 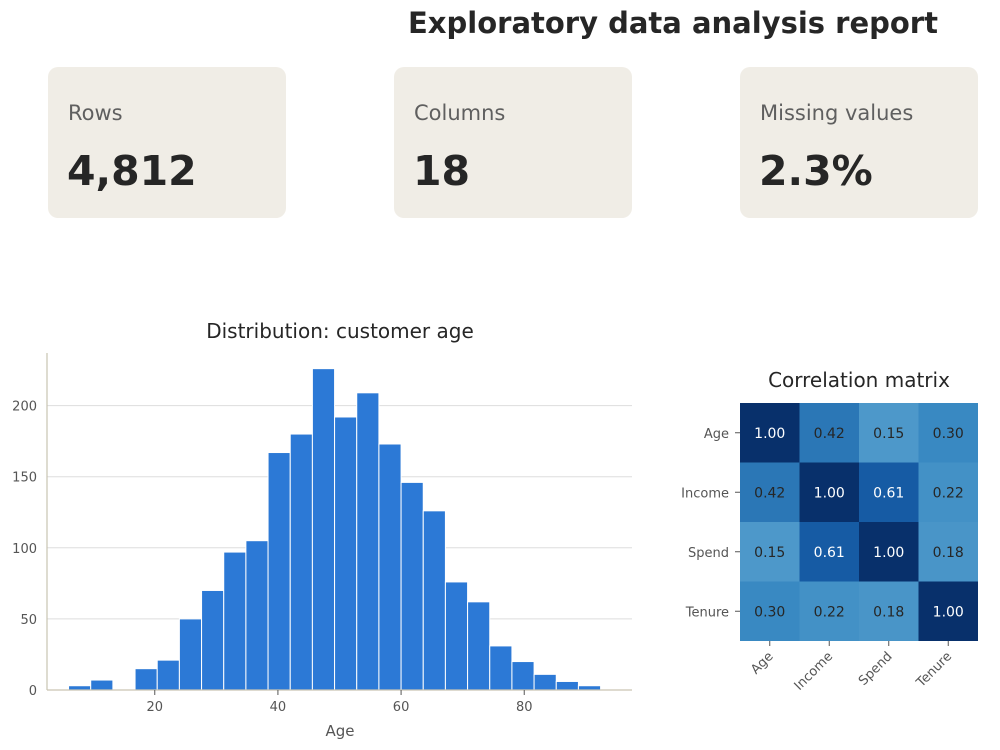 I want to click on heatmap-title: Correlation matrix, so click(x=859, y=380).